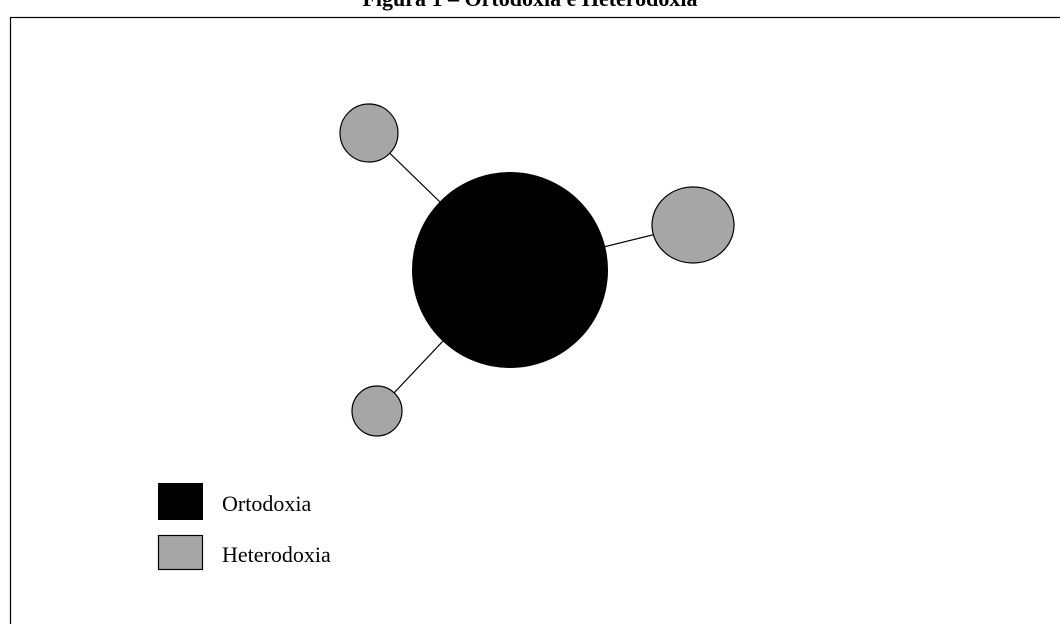  What do you see at coordinates (266, 503) in the screenshot?
I see `legend-label: Ortodoxia` at bounding box center [266, 503].